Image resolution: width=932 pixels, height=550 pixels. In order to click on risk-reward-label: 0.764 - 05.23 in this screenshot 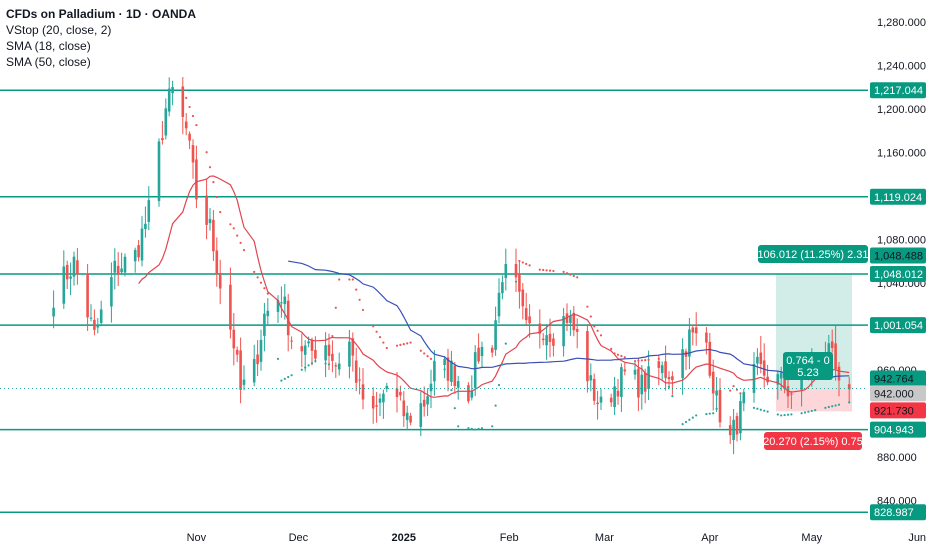, I will do `click(808, 366)`.